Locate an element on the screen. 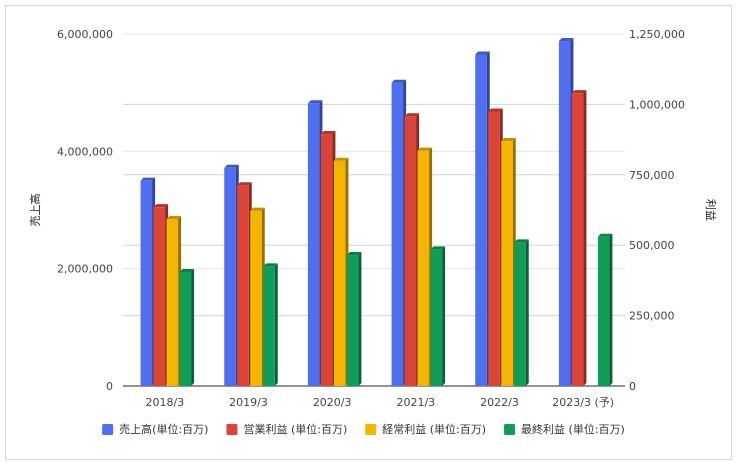  x-tick-label: 2022/3 is located at coordinates (499, 402).